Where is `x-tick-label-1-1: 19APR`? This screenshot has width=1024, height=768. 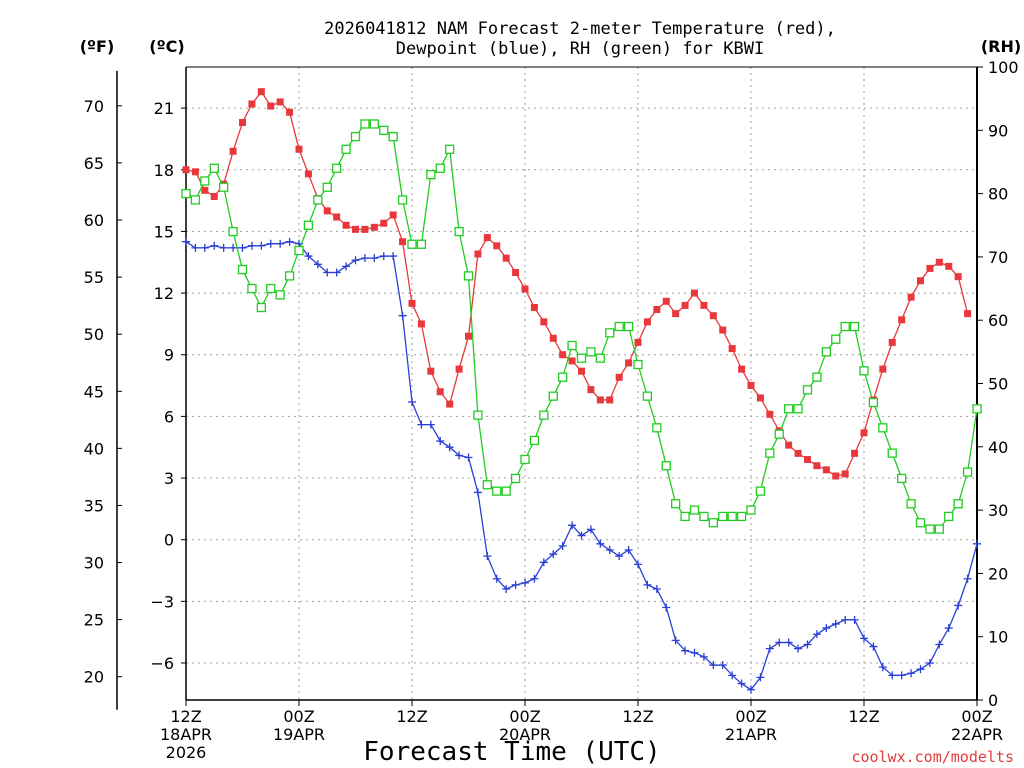
x-tick-label-1-1: 19APR is located at coordinates (299, 734).